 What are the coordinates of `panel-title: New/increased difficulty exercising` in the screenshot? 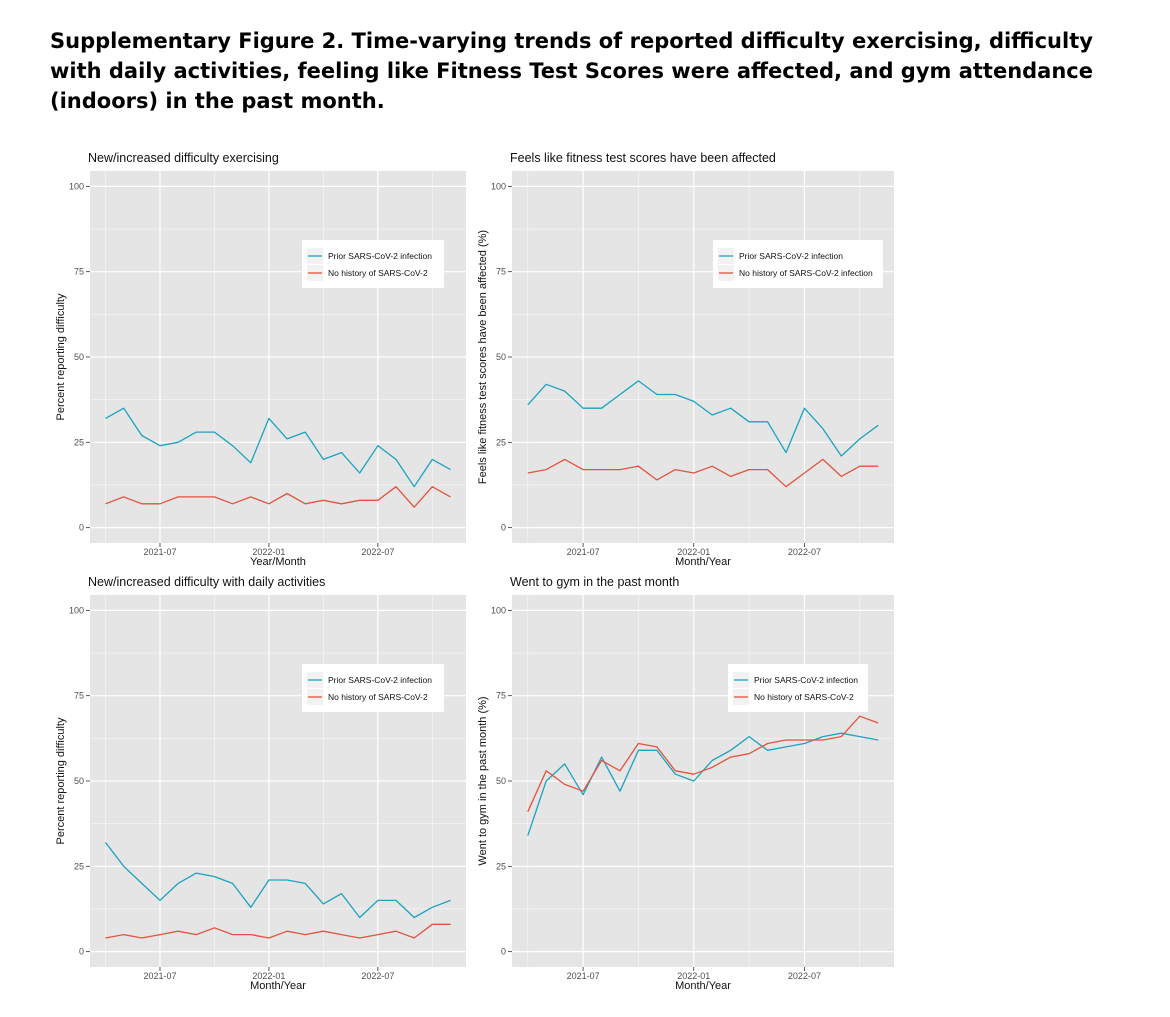 It's located at (183, 158).